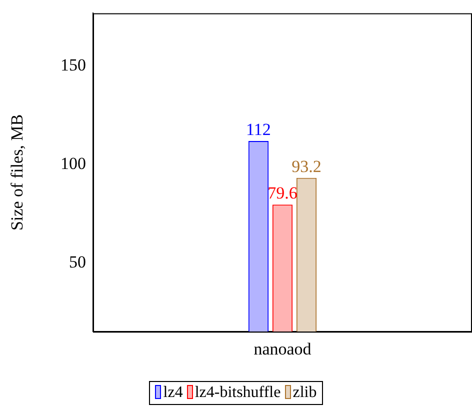 The image size is (472, 416). Describe the element at coordinates (77, 262) in the screenshot. I see `y-tick-label: 50` at that location.